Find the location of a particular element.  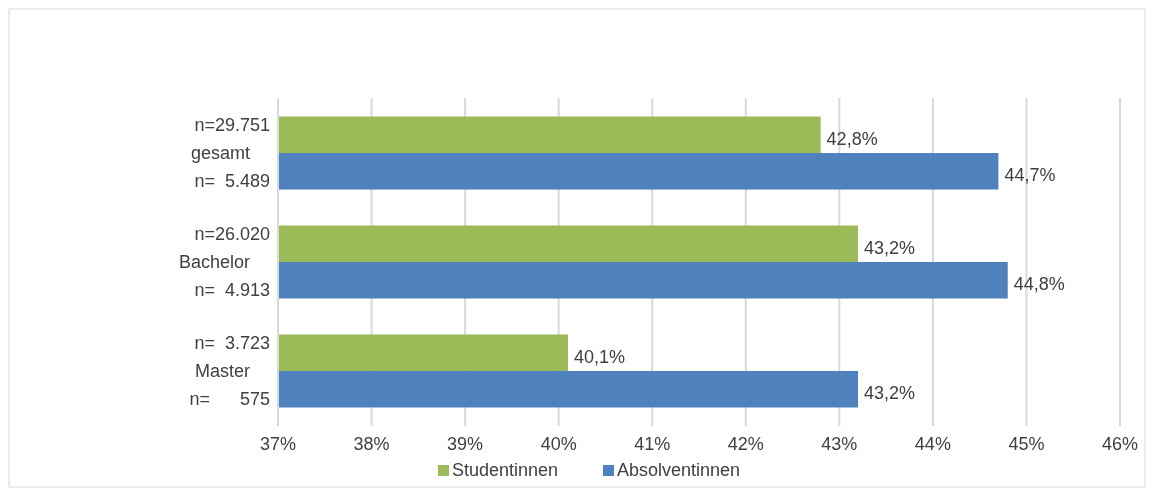

x-tick-label: 46% is located at coordinates (1120, 444).